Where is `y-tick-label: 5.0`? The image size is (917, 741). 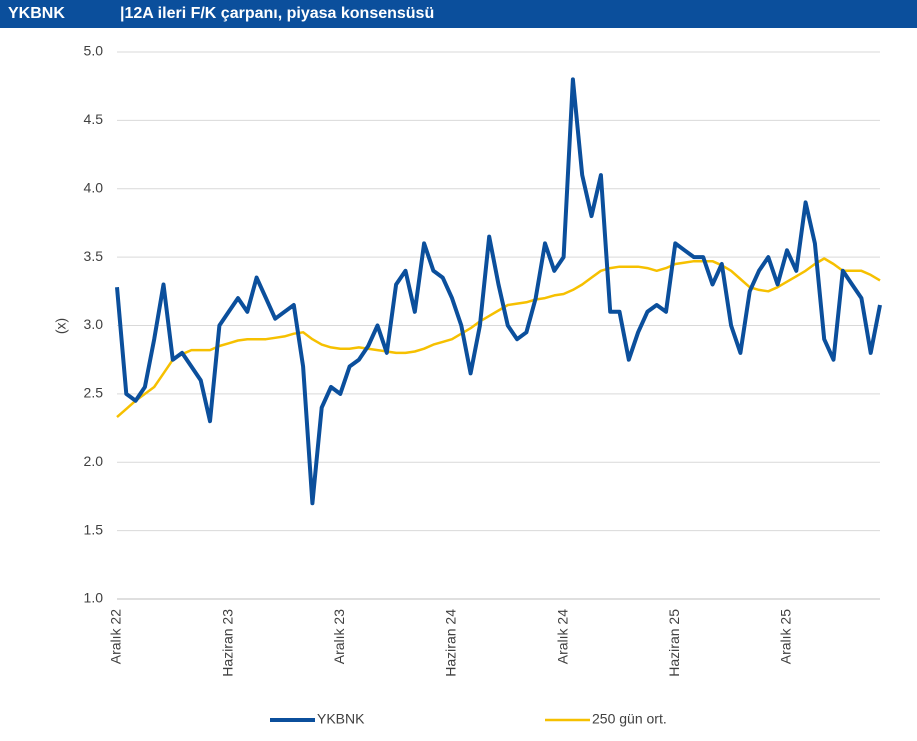 y-tick-label: 5.0 is located at coordinates (94, 51).